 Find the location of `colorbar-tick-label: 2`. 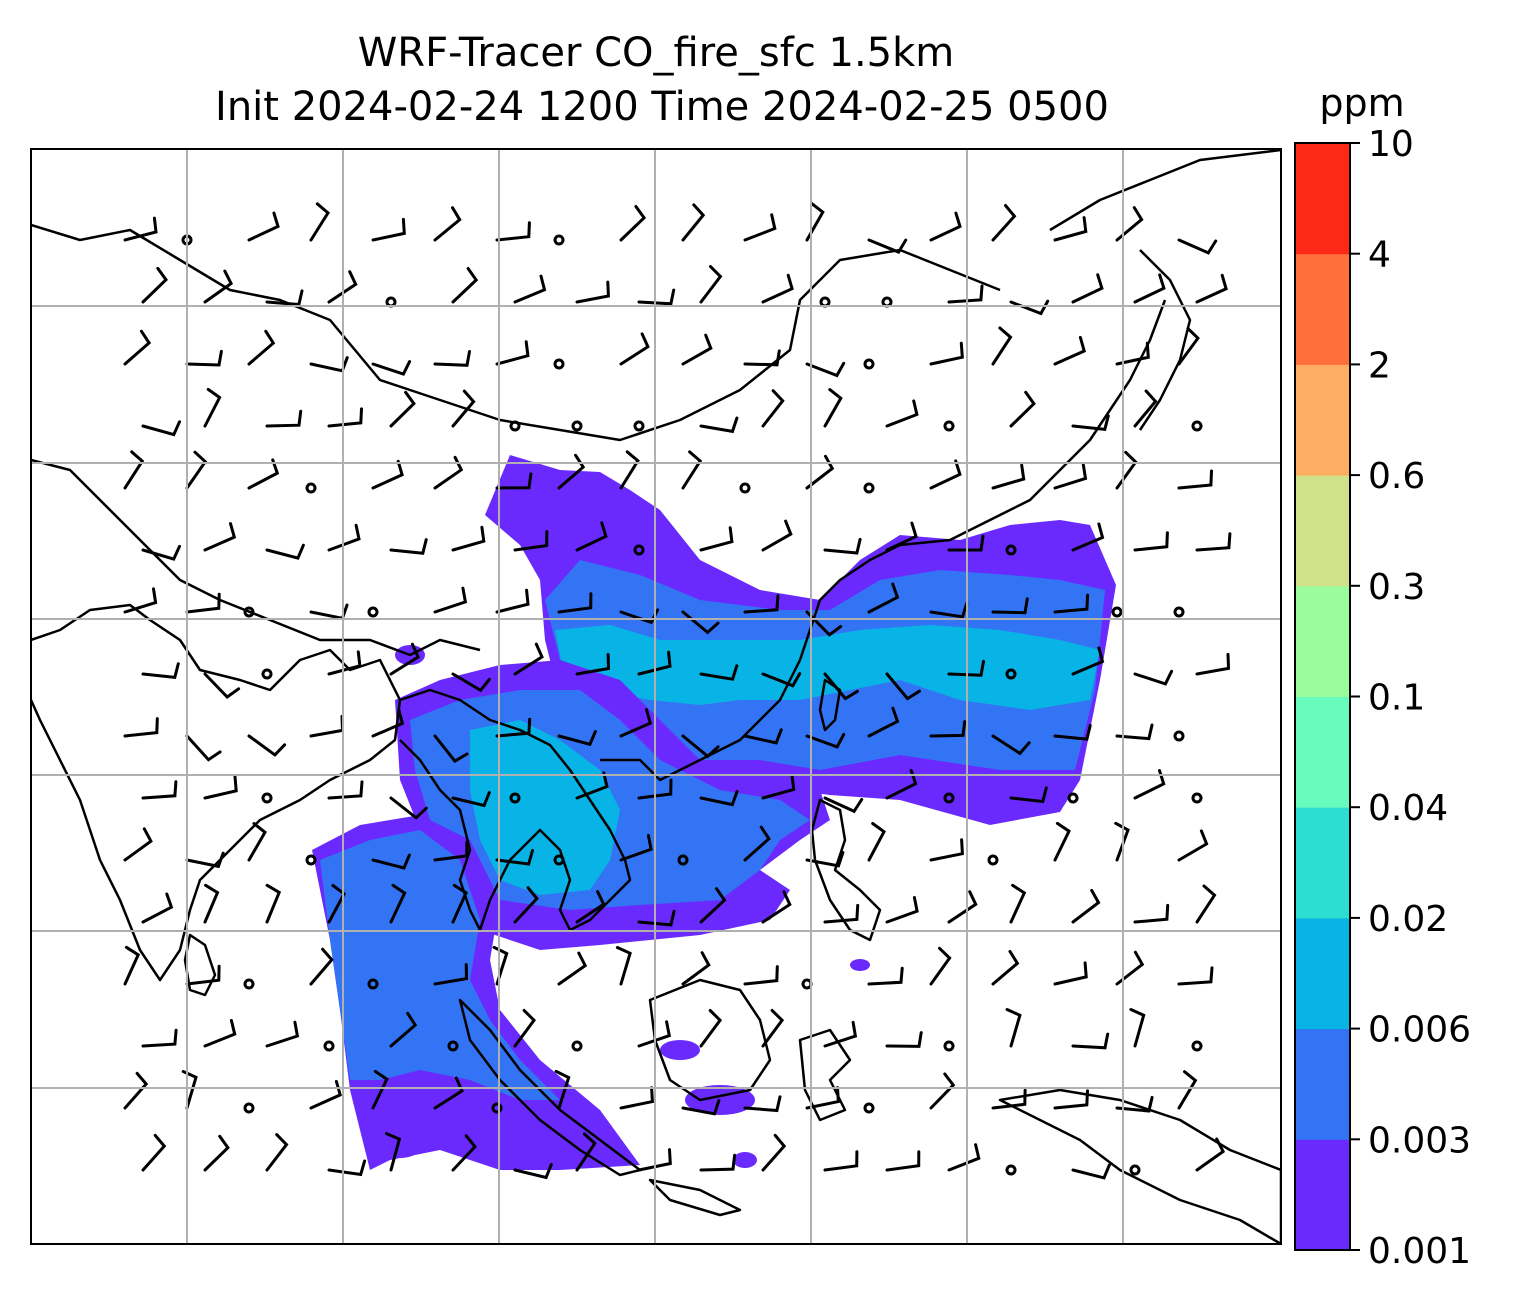

colorbar-tick-label: 2 is located at coordinates (1379, 365).